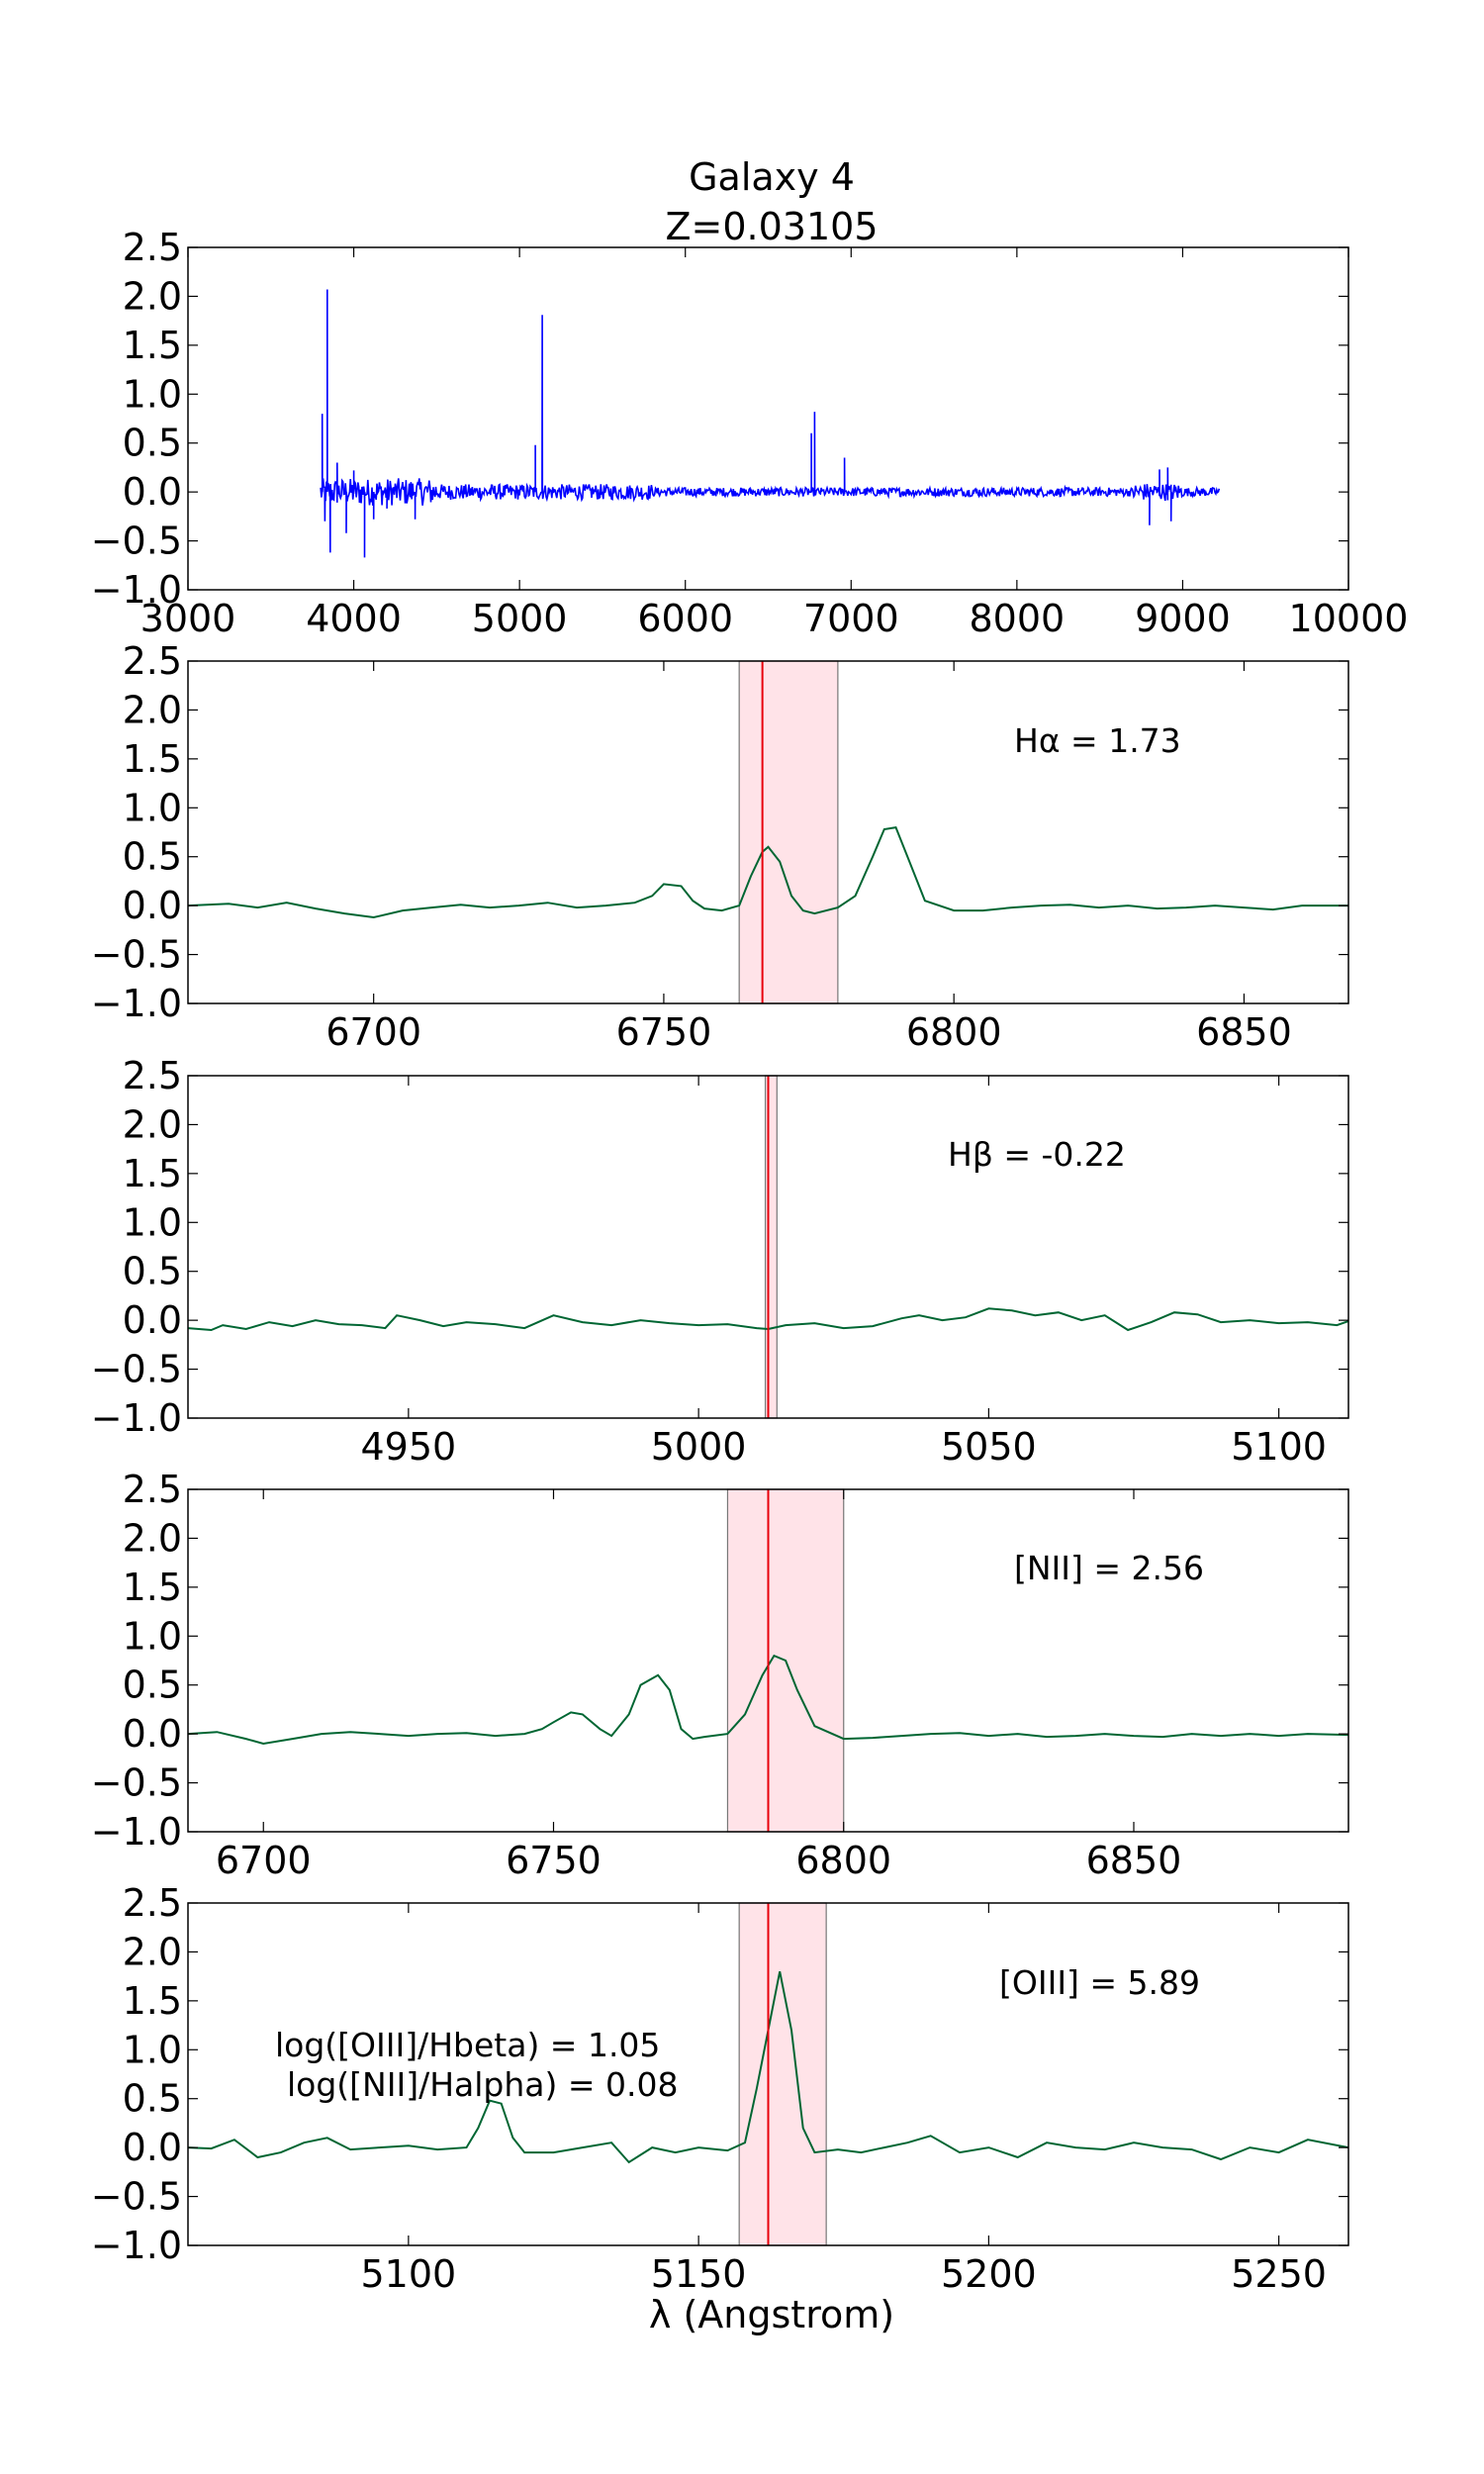 This screenshot has width=1484, height=2474. What do you see at coordinates (1279, 2274) in the screenshot?
I see `x-tick-label: 5250` at bounding box center [1279, 2274].